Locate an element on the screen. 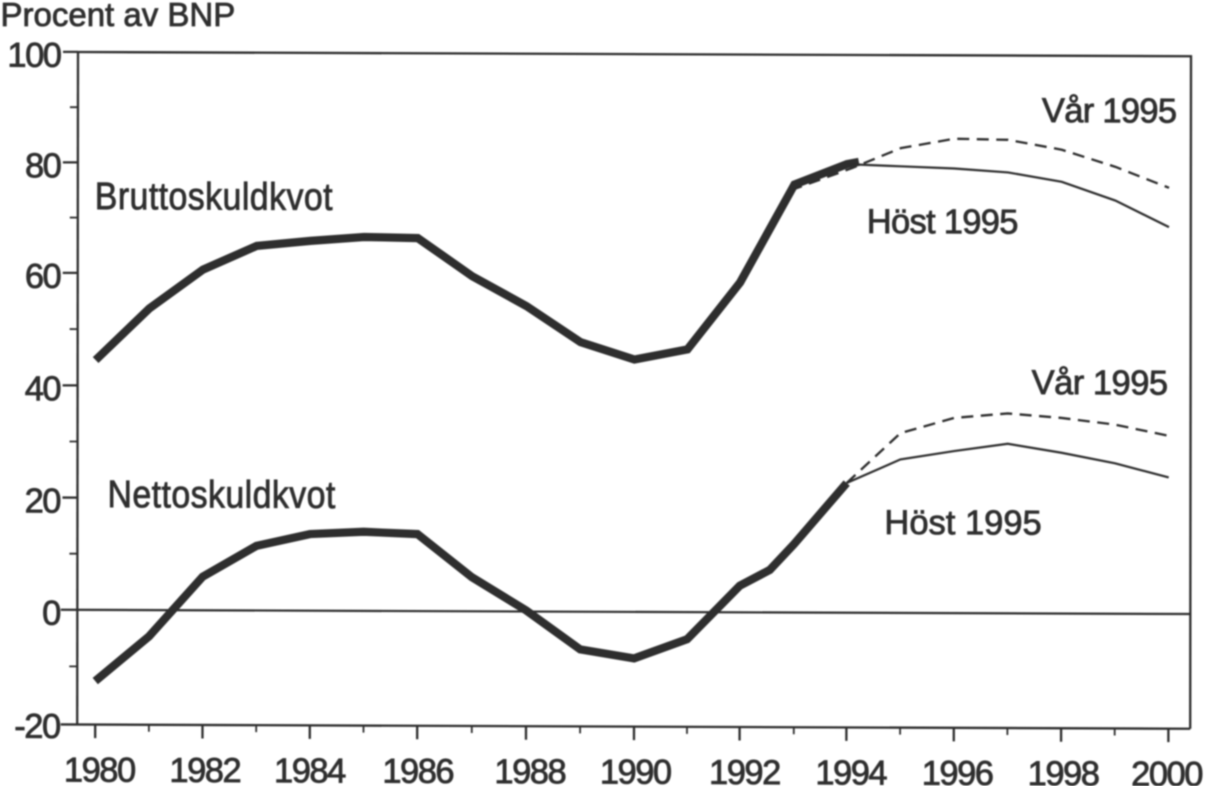  svg-text: 1990 is located at coordinates (635, 769).